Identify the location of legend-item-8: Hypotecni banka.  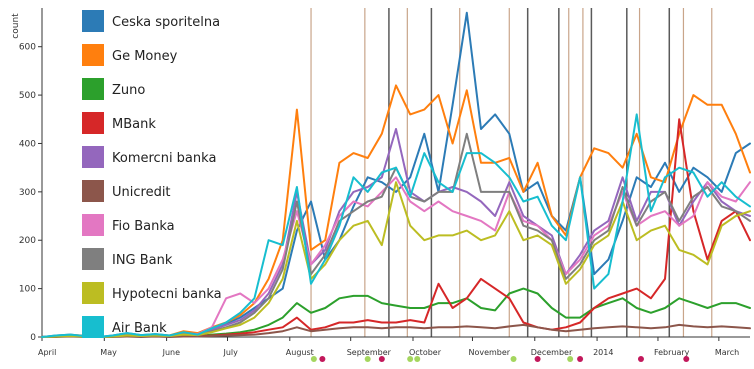
(152, 293).